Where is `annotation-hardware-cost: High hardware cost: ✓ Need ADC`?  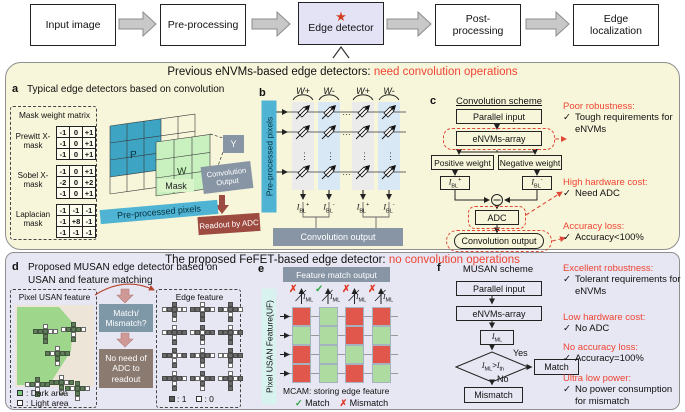 annotation-hardware-cost: High hardware cost: ✓ Need ADC is located at coordinates (605, 188).